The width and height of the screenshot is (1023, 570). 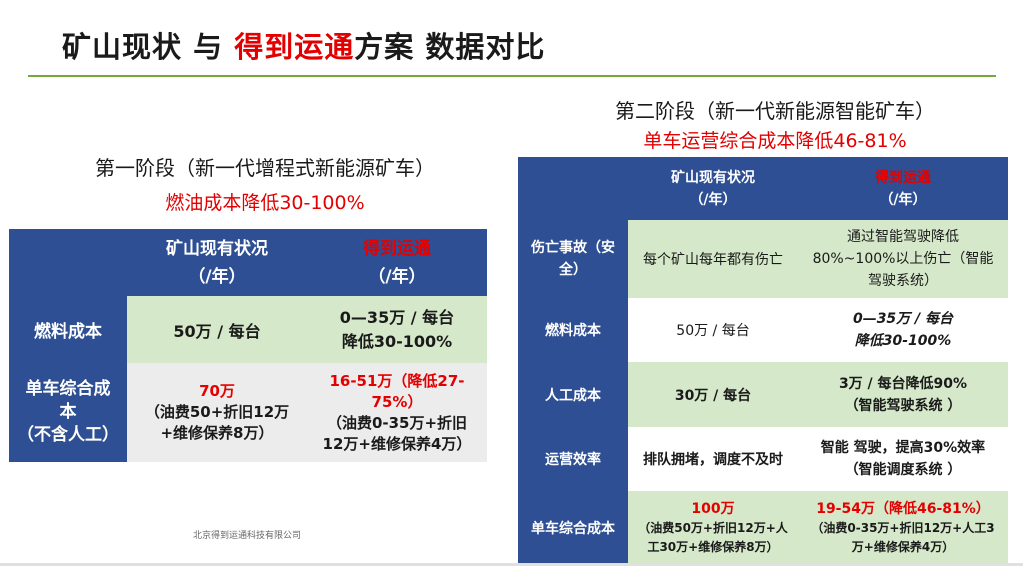 I want to click on stage2-row-fuel: 燃料成本 50万 / 每台 0—35万 / 每台 降低30-100%, so click(x=763, y=330).